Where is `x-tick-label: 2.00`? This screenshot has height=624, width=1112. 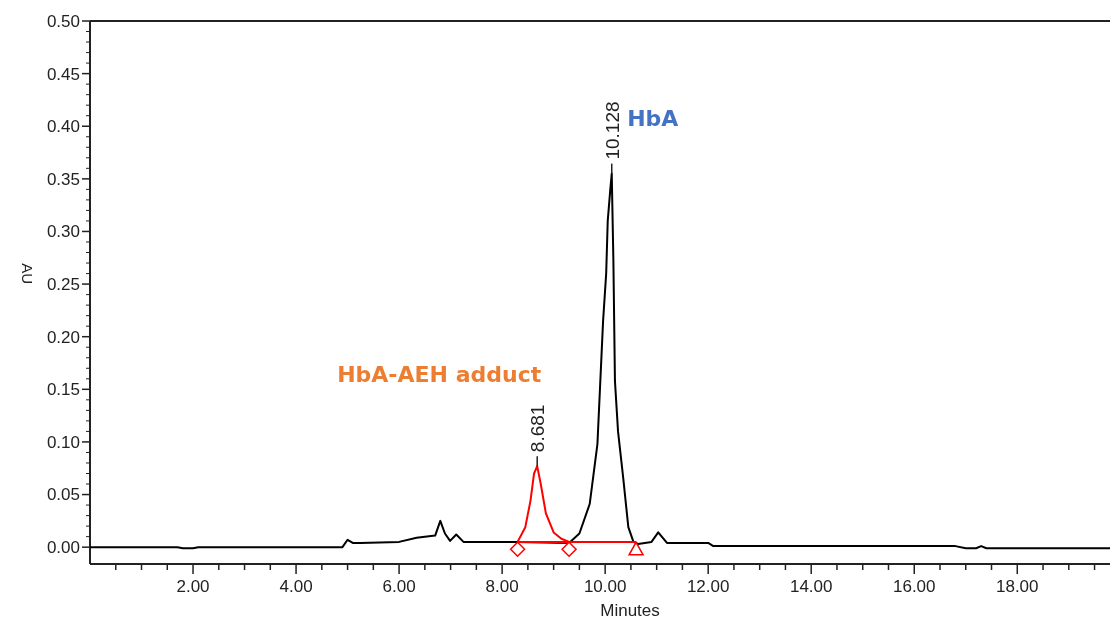 x-tick-label: 2.00 is located at coordinates (193, 586).